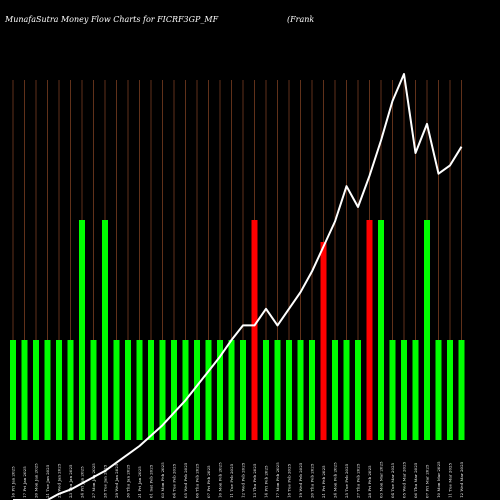  I want to click on x-tick-label: 29 Wed Jan 2025, so click(116, 480).